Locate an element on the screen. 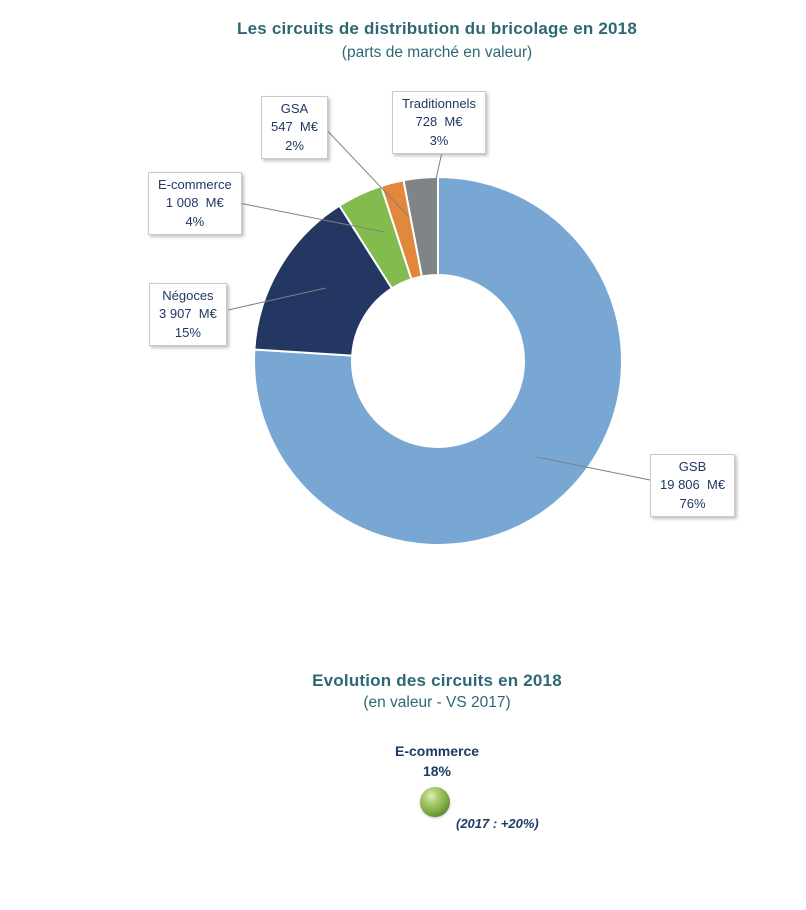 This screenshot has height=910, width=806. callout-ecommerce: E-commerce 1 008 M€ 4% is located at coordinates (195, 204).